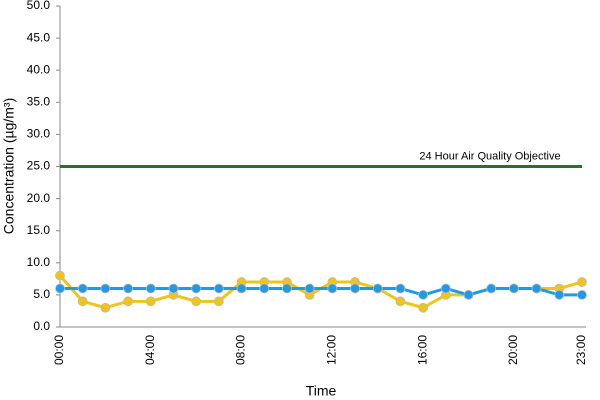  I want to click on y-tick-label: 0.0, so click(41, 326).